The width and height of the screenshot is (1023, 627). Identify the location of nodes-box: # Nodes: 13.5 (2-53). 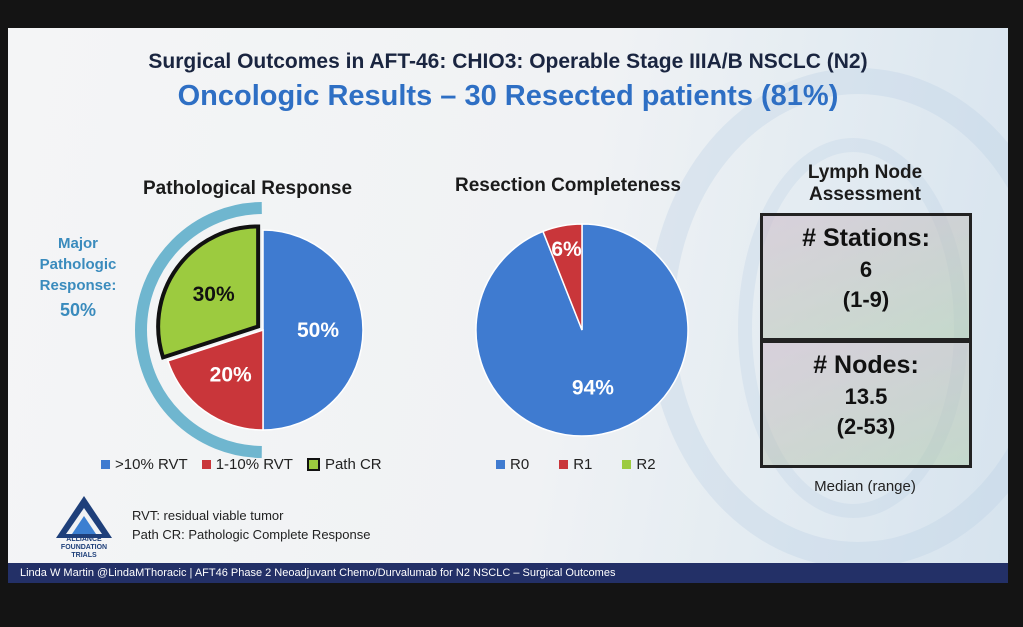
(866, 404).